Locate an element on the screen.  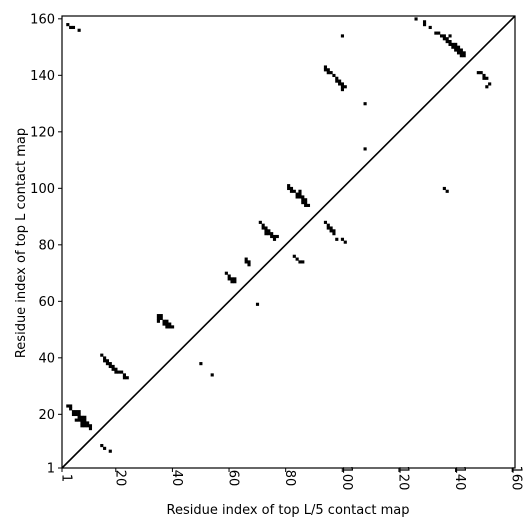
x-axis-label: Residue index of top L/5 contact map is located at coordinates (288, 510).